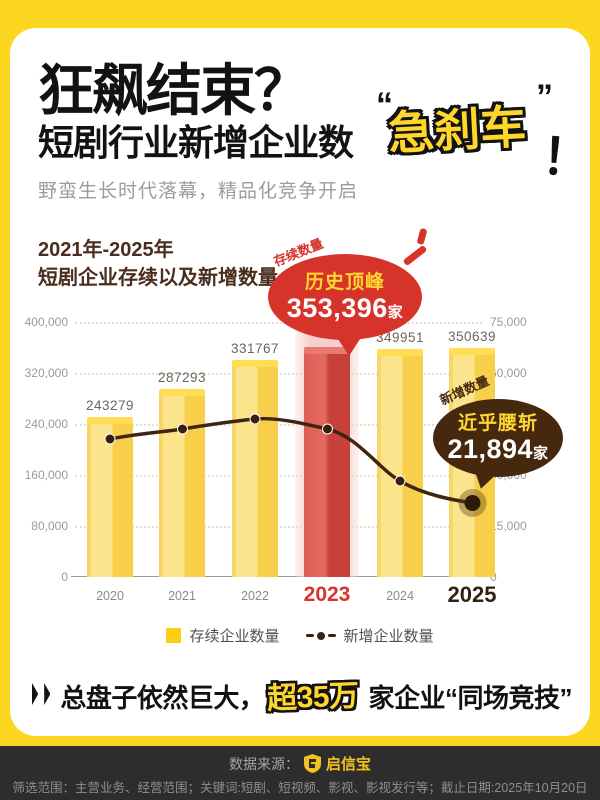 Image resolution: width=600 pixels, height=800 pixels. I want to click on legend-line-dot-icon, so click(320, 635).